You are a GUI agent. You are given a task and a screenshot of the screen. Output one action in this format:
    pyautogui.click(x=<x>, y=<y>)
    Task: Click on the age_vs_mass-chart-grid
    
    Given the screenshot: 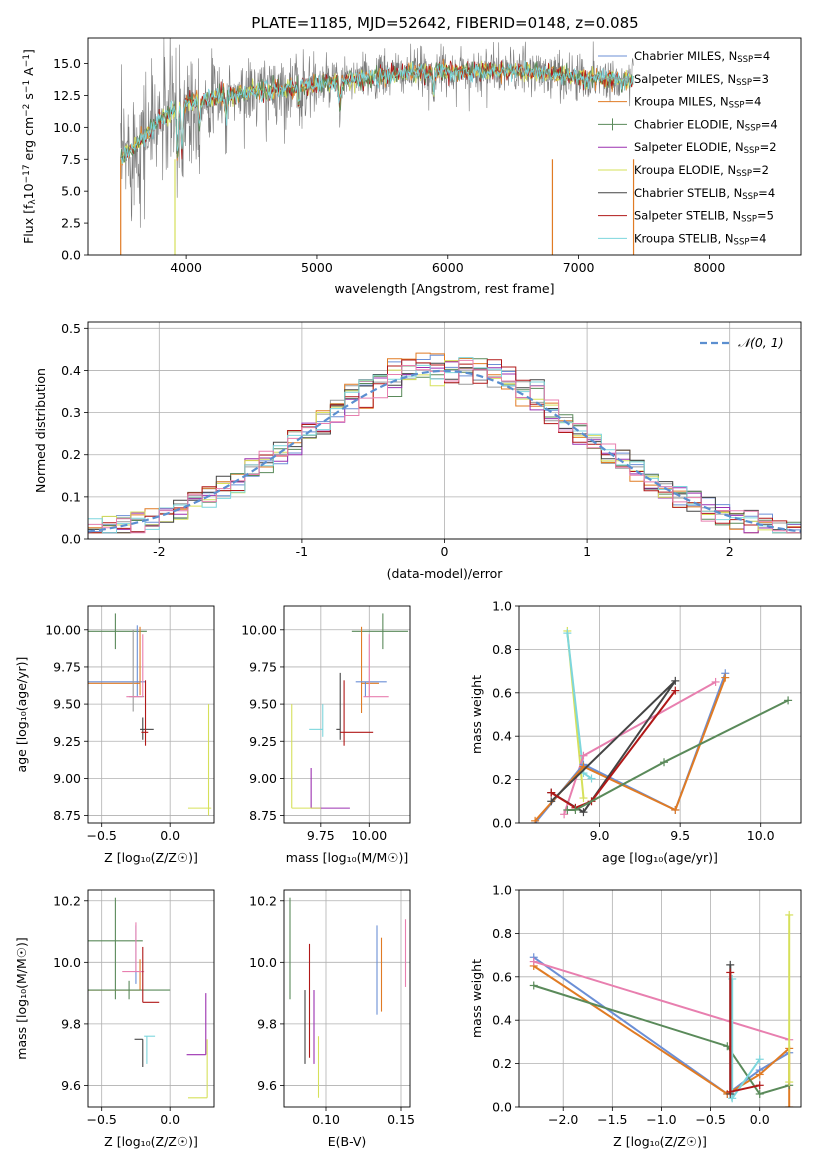 What is the action you would take?
    pyautogui.click(x=347, y=714)
    